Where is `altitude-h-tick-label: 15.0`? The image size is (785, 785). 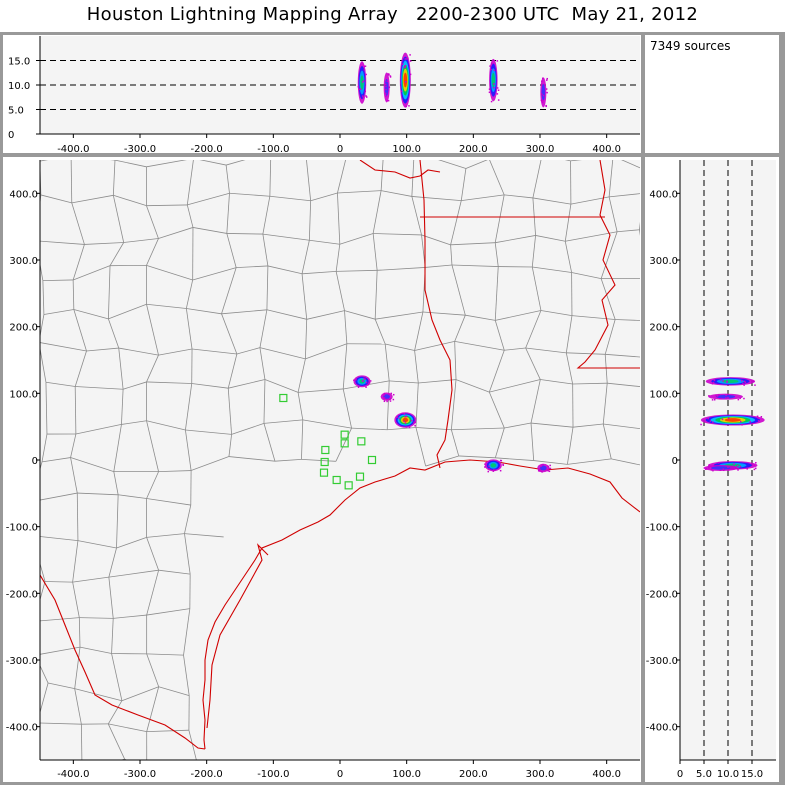
altitude-h-tick-label: 15.0 is located at coordinates (752, 774).